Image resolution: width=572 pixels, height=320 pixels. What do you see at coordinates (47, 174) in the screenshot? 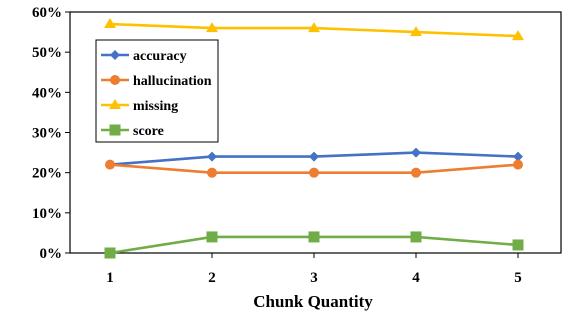
I see `y-tick-label: 20%` at bounding box center [47, 174].